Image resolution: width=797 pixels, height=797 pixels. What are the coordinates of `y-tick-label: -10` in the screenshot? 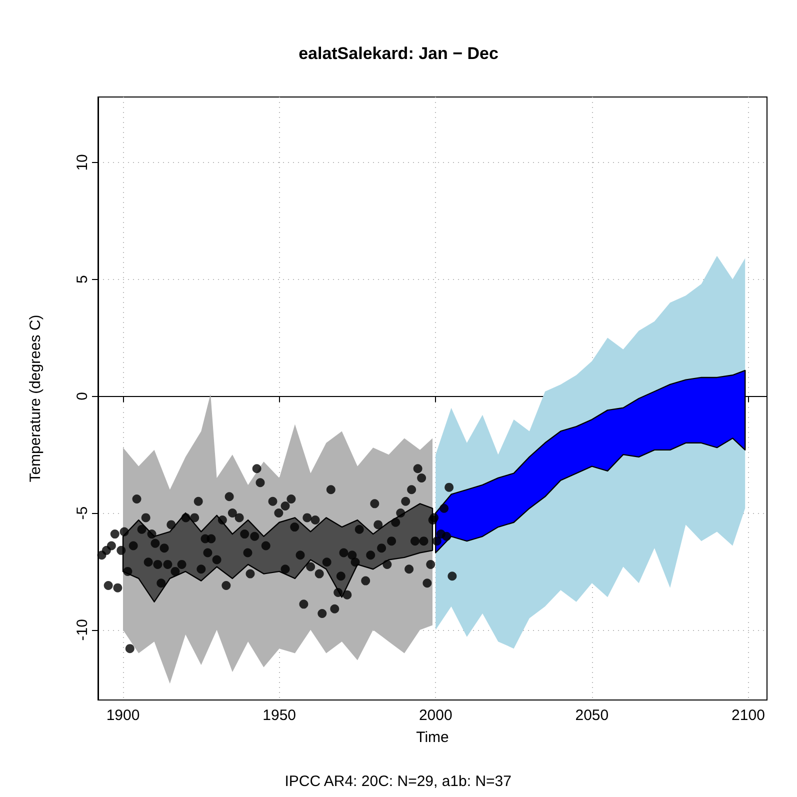 It's located at (82, 630).